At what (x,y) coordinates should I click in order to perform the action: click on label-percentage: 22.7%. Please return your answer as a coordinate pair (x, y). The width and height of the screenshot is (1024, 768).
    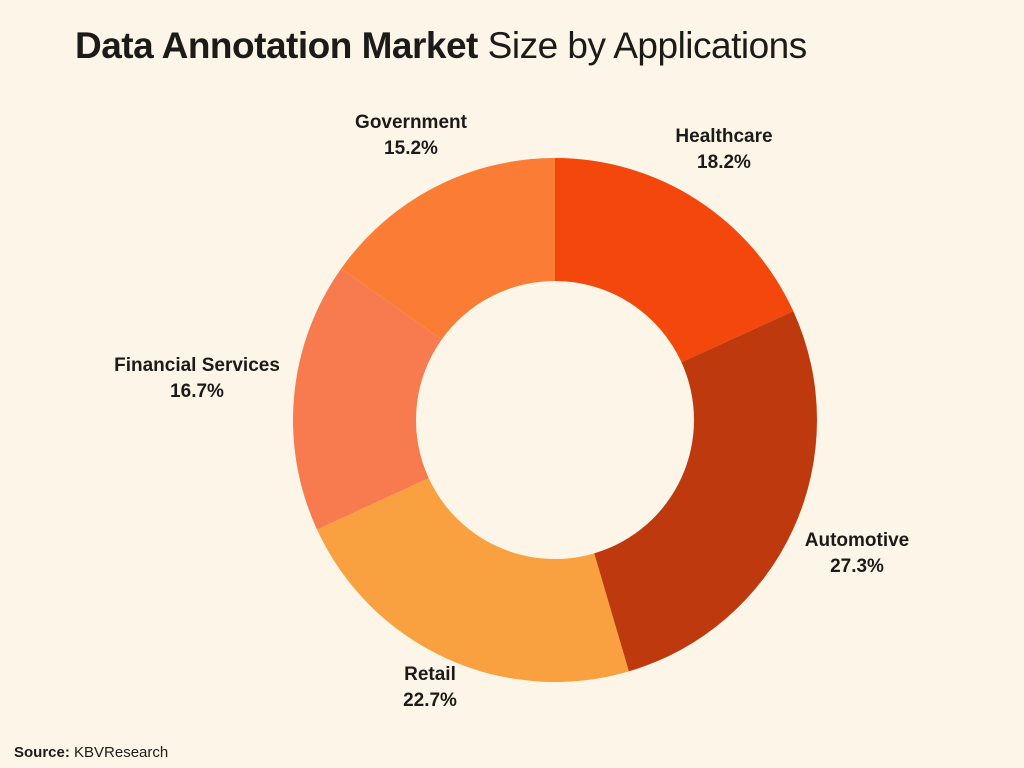
    Looking at the image, I should click on (430, 700).